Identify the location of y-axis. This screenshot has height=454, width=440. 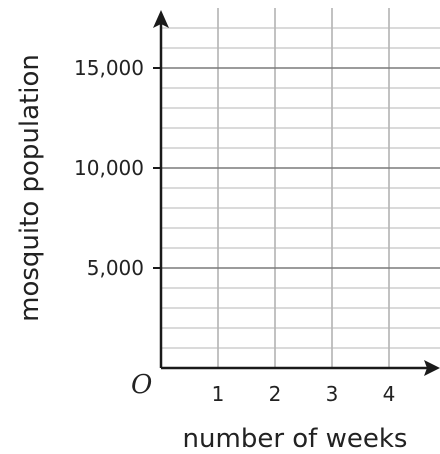
(161, 189).